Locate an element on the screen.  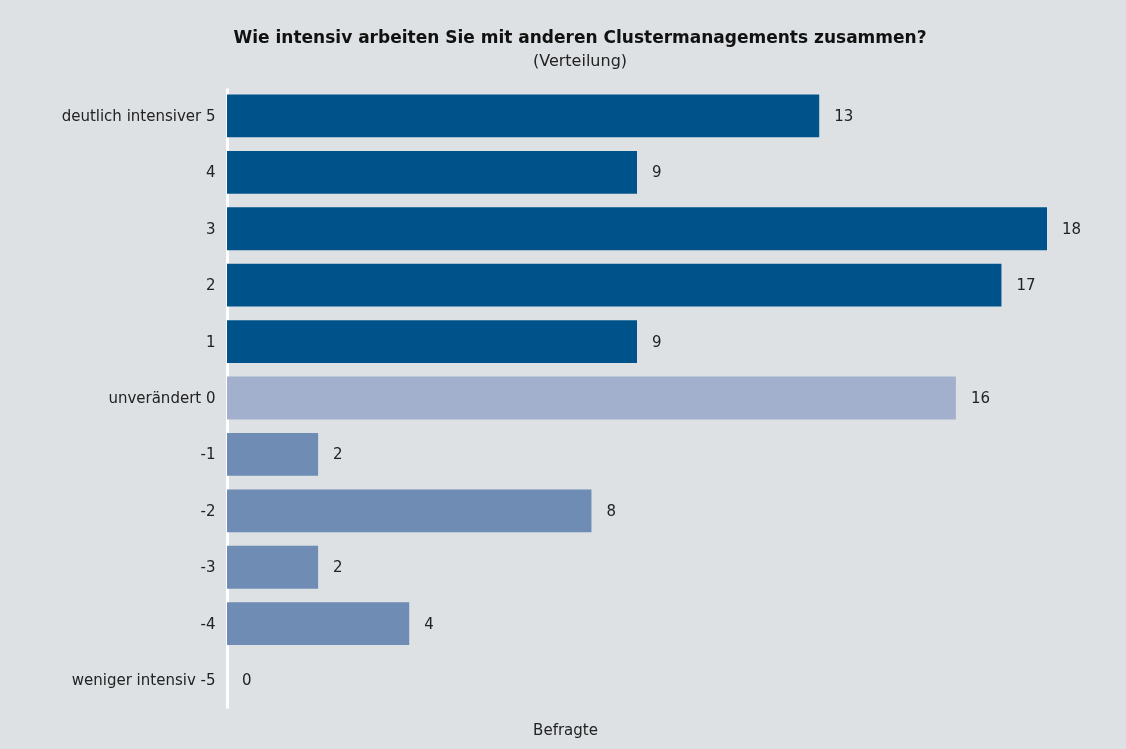
x-axis-title: Befragte is located at coordinates (565, 729).